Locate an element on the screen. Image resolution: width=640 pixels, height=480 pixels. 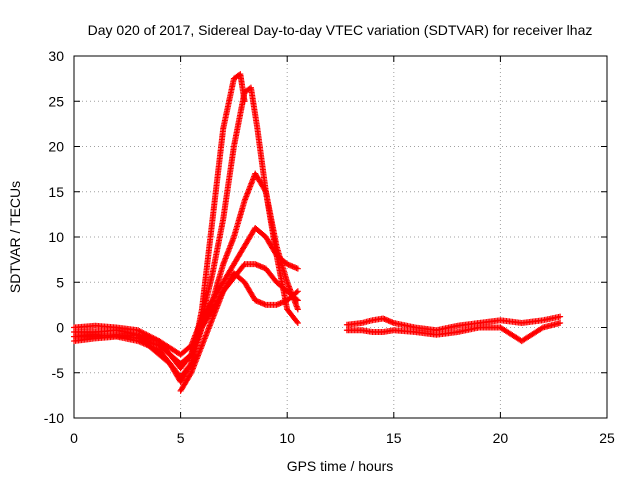
x-axis-label: GPS time / hours is located at coordinates (340, 466).